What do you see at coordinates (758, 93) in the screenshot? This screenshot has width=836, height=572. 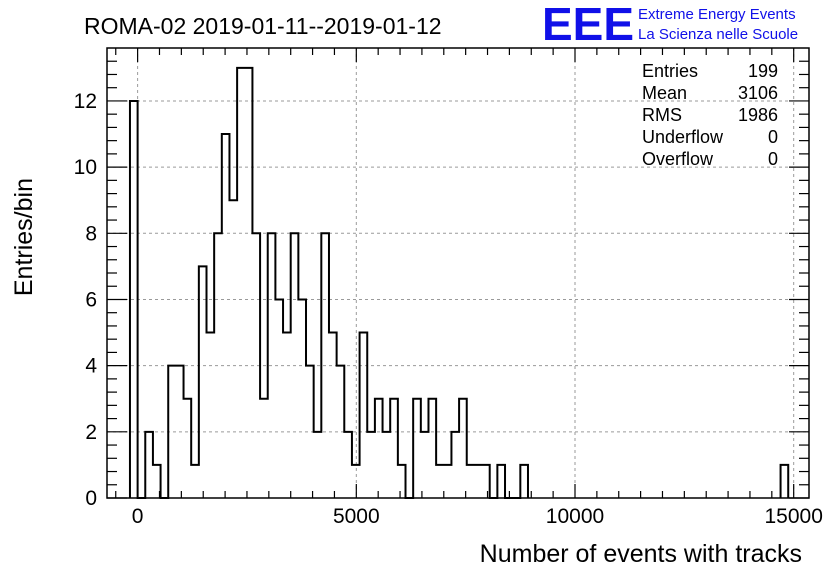 I see `stat-mean-value: 3106` at bounding box center [758, 93].